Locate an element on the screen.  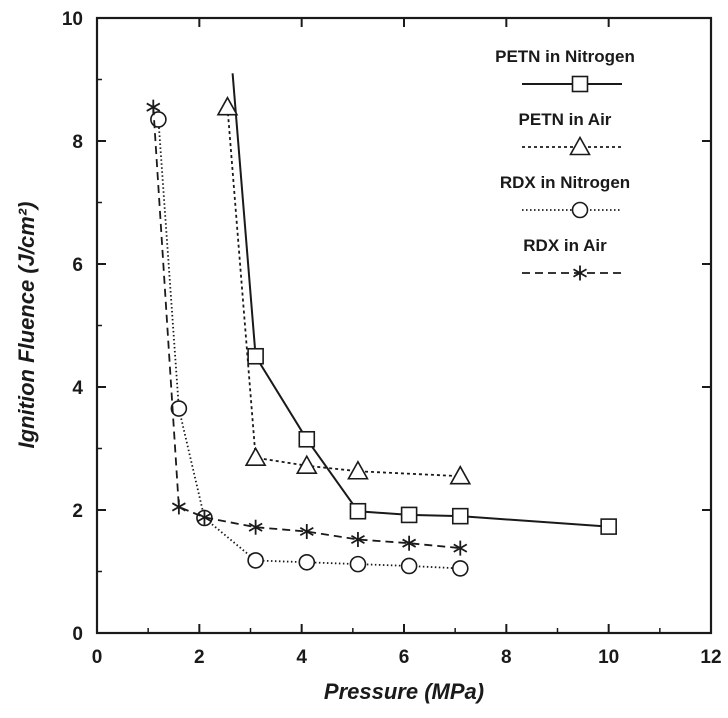
y-tick-label: 8 is located at coordinates (77, 142).